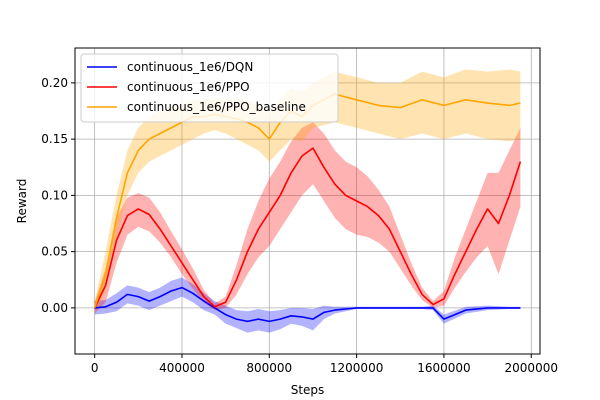  Describe the element at coordinates (531, 368) in the screenshot. I see `x-tick-label: 2000000` at that location.